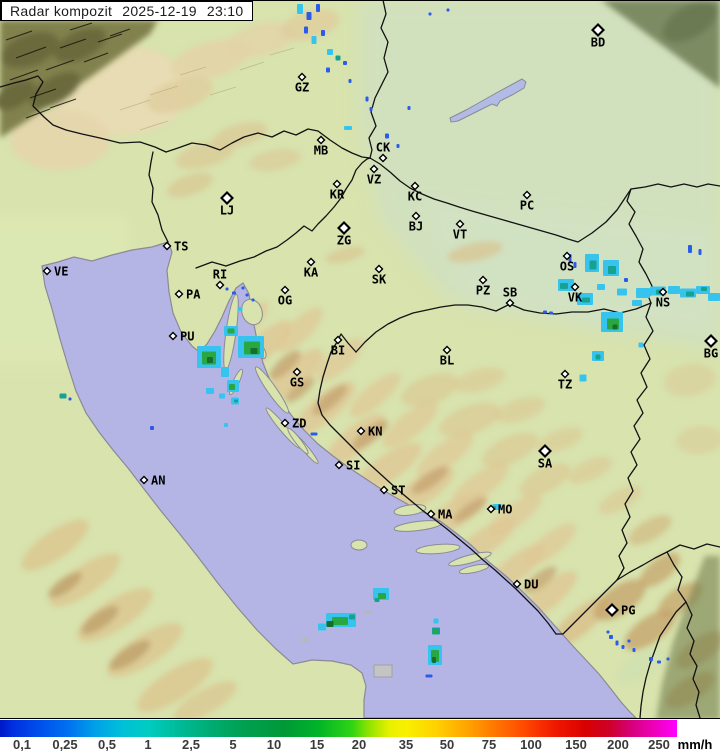 The width and height of the screenshot is (720, 751). I want to click on legend-tick: 15, so click(317, 744).